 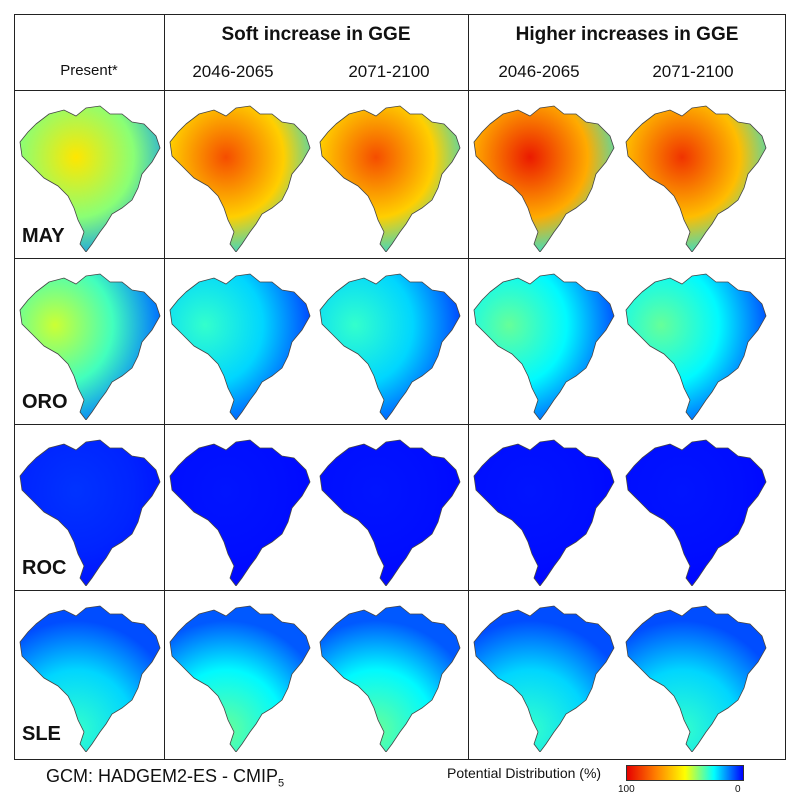 What do you see at coordinates (685, 773) in the screenshot?
I see `legend-color-bar` at bounding box center [685, 773].